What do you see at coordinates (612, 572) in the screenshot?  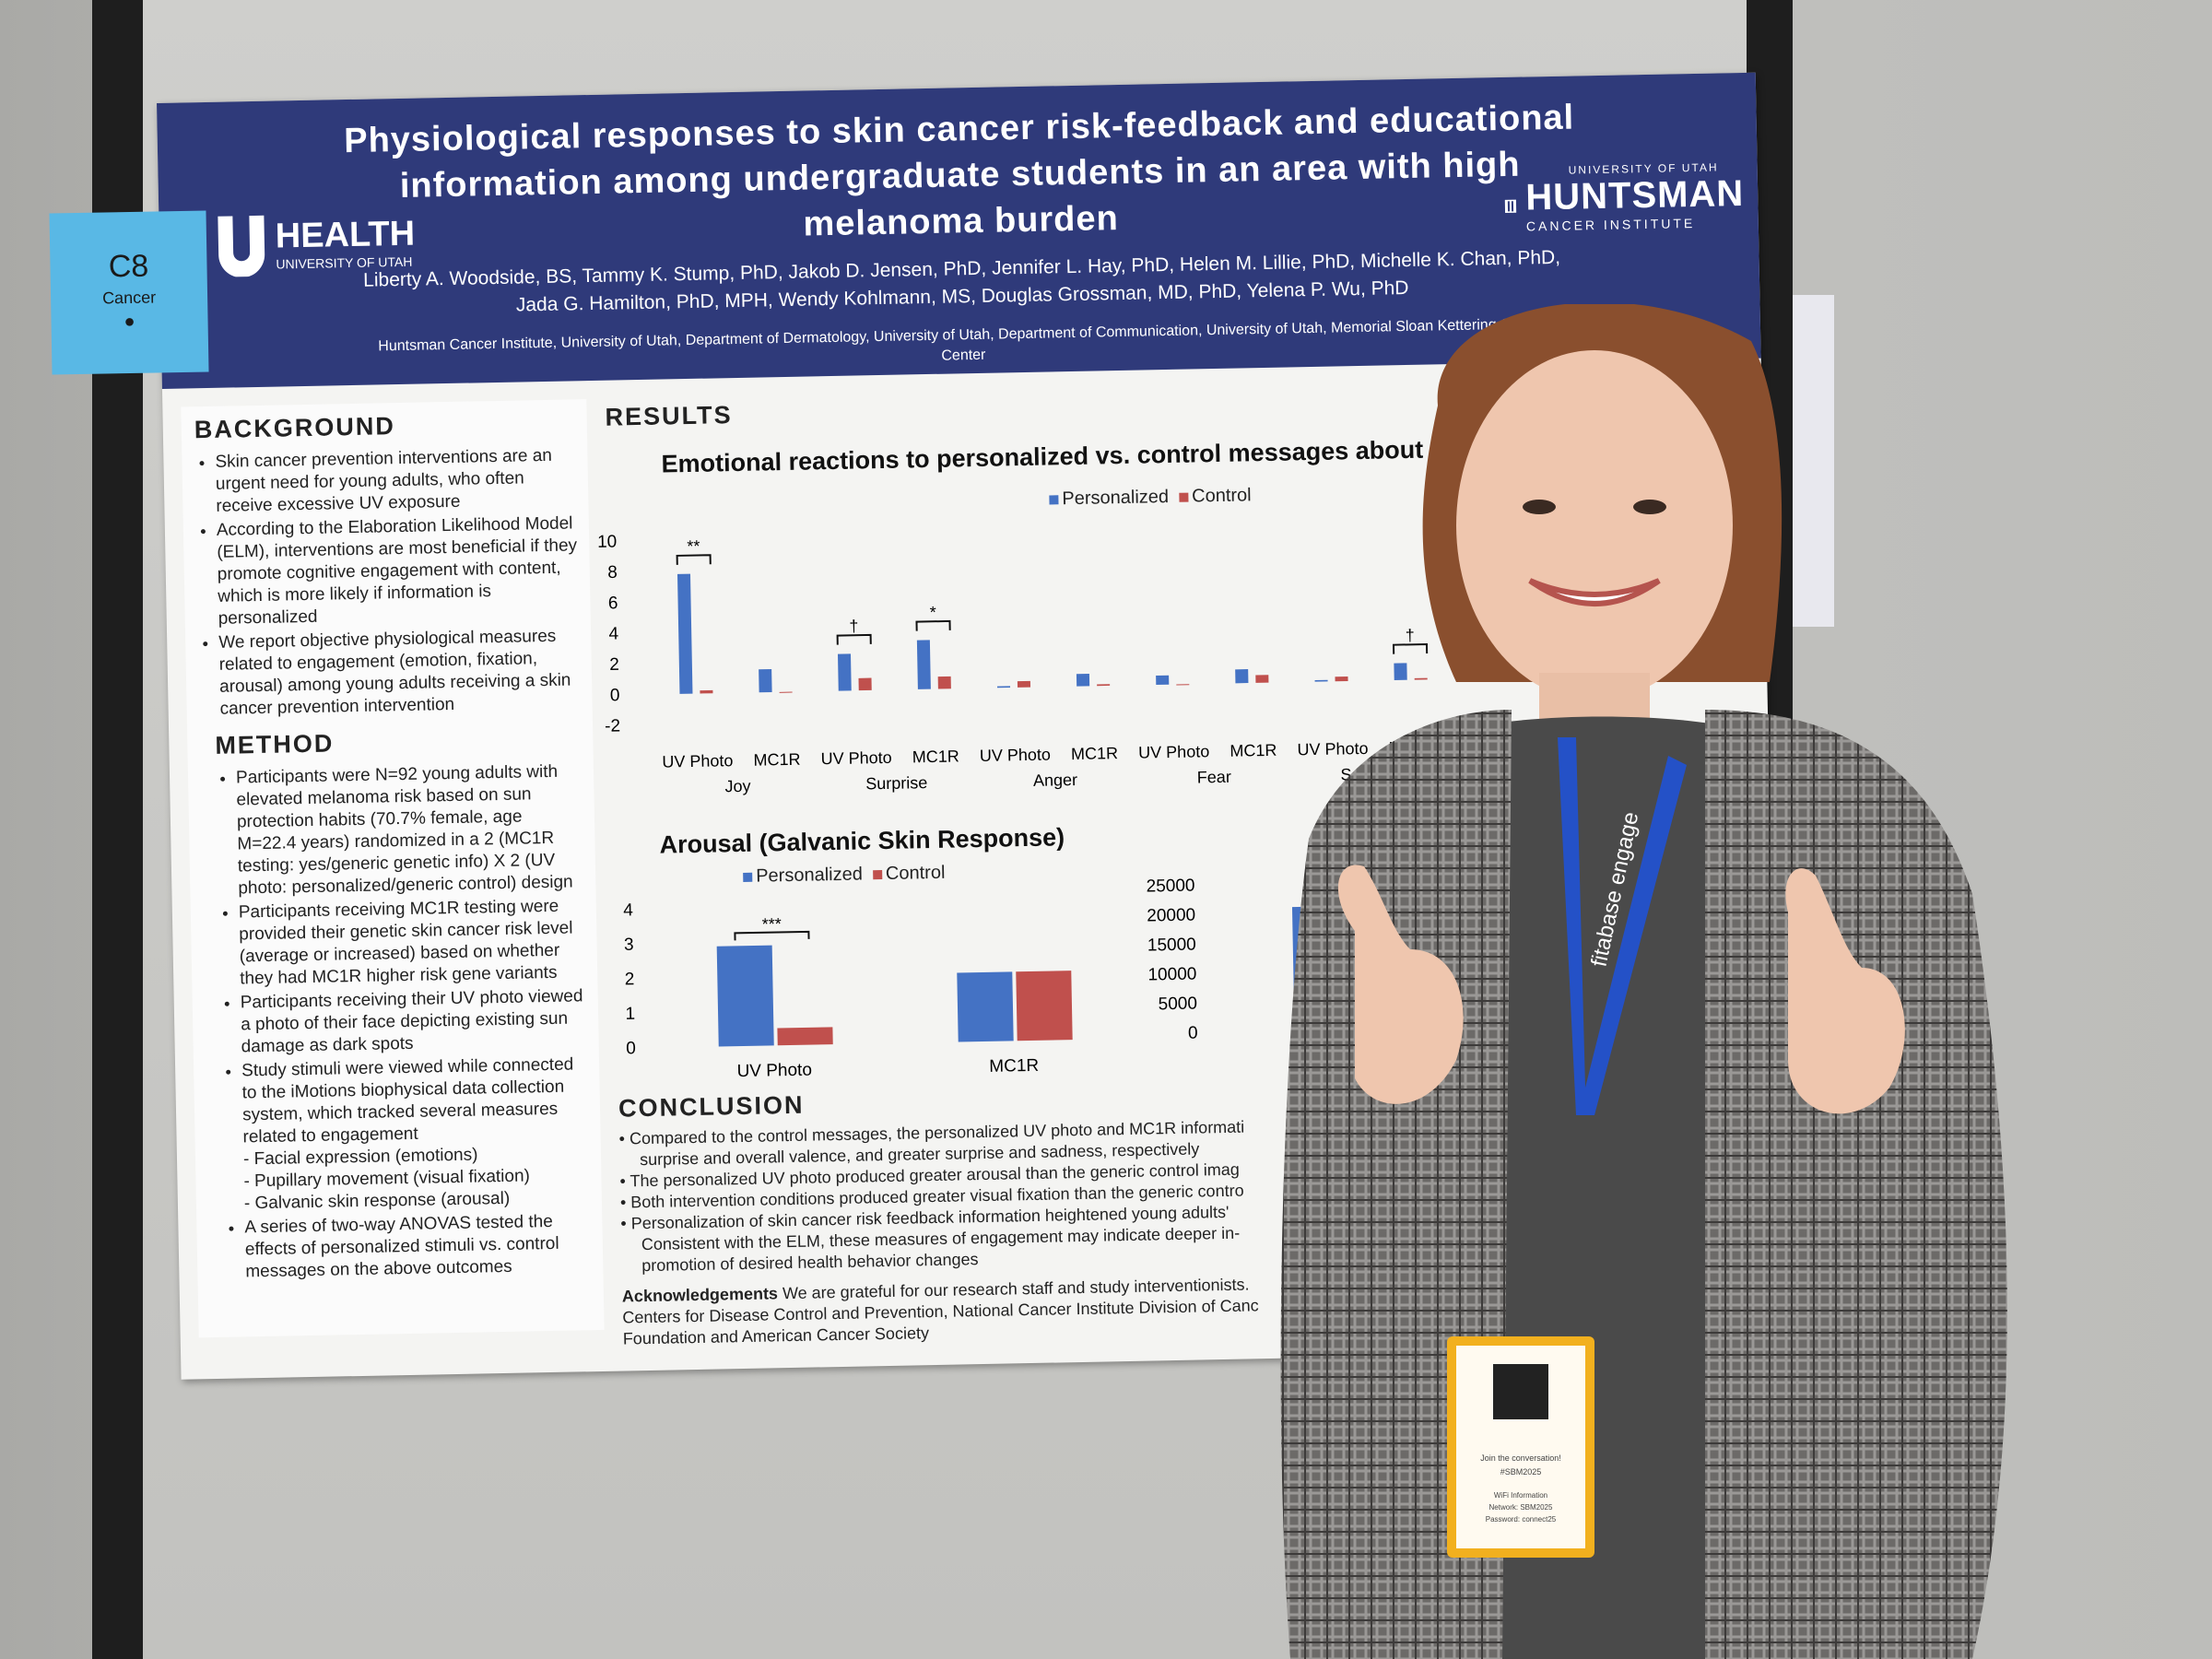 I see `y-tick-label: 8` at bounding box center [612, 572].